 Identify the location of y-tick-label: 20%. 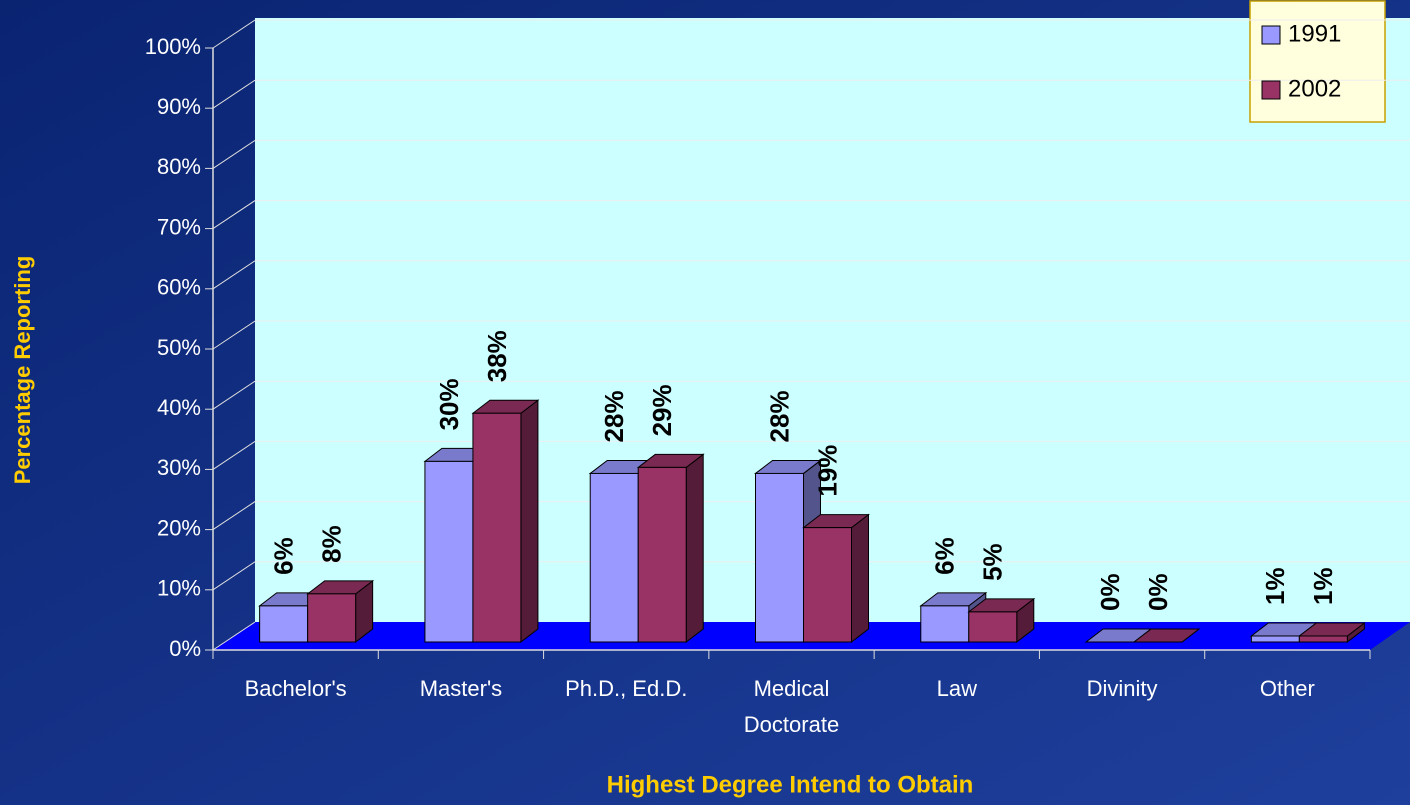
(179, 527).